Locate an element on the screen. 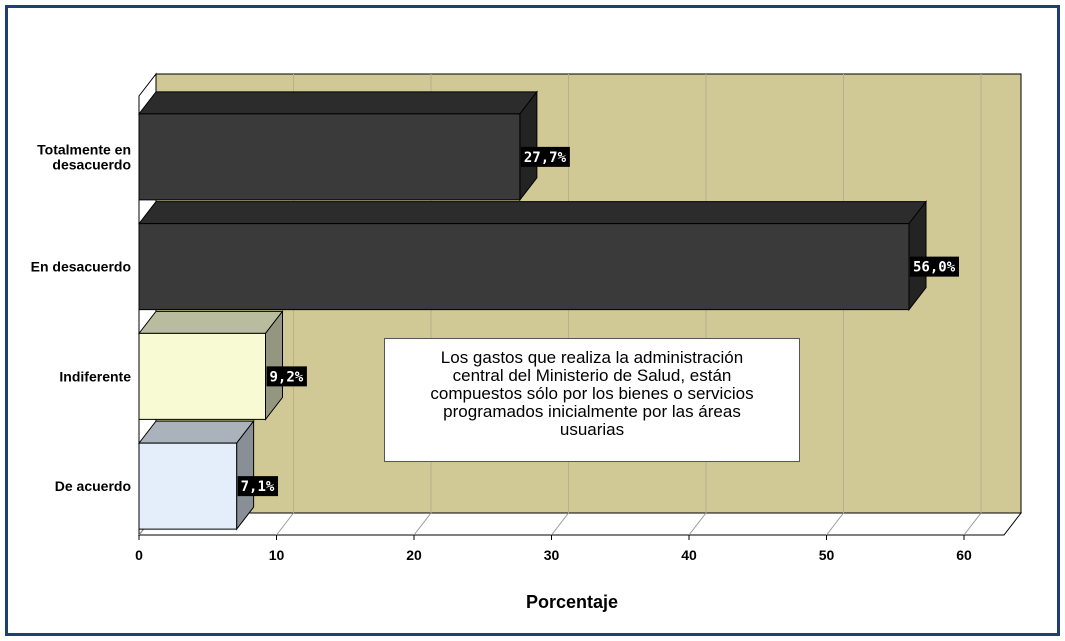 The height and width of the screenshot is (641, 1065). annotation-line-4: programados inicialmente por las áreas is located at coordinates (592, 411).